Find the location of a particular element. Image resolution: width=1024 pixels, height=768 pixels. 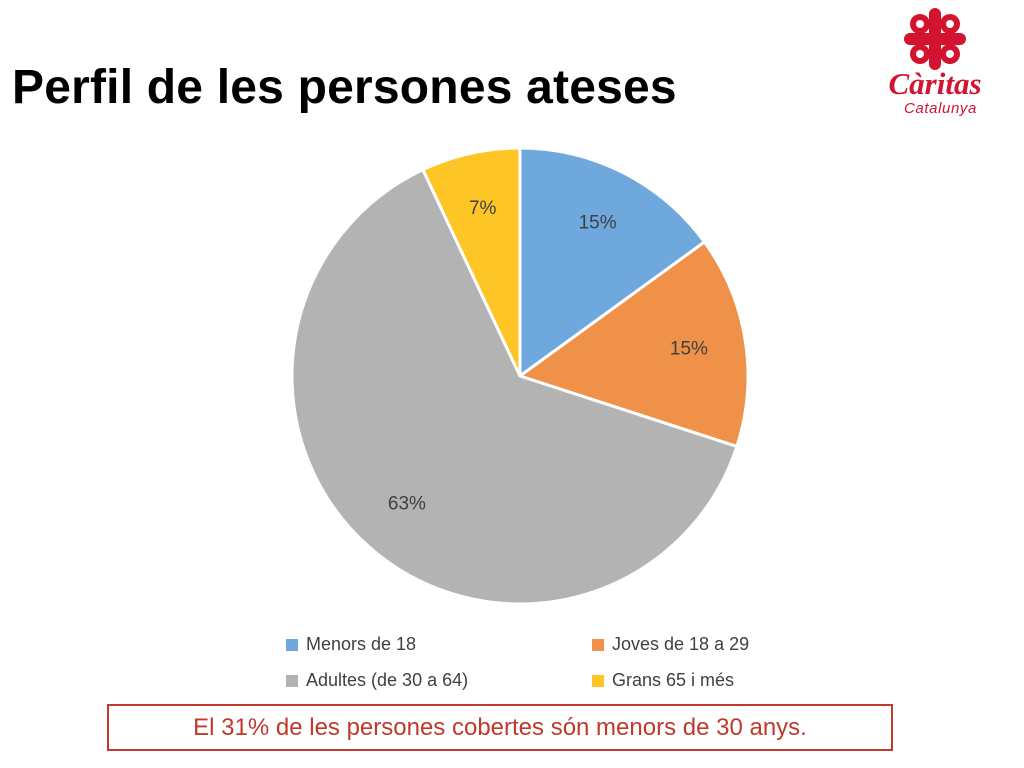

legend-item-adultes: Adultes (de 30 a 64) is located at coordinates (377, 680).